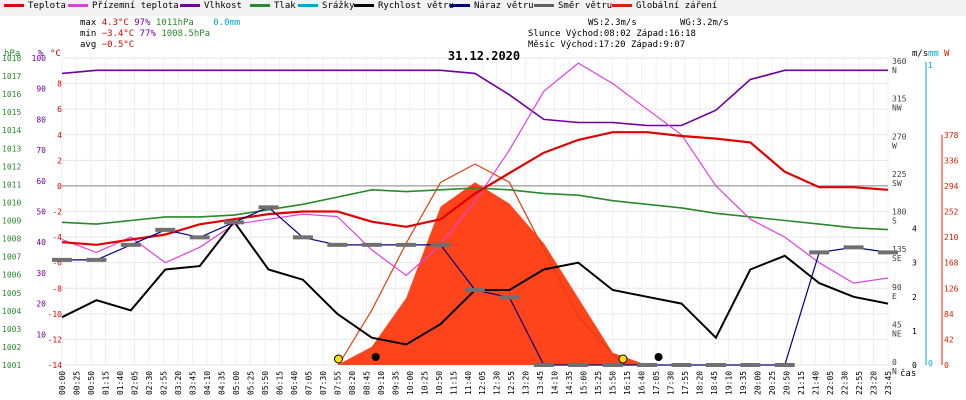 The height and width of the screenshot is (400, 966). Describe the element at coordinates (642, 383) in the screenshot. I see `tick-time: 16:40` at that location.